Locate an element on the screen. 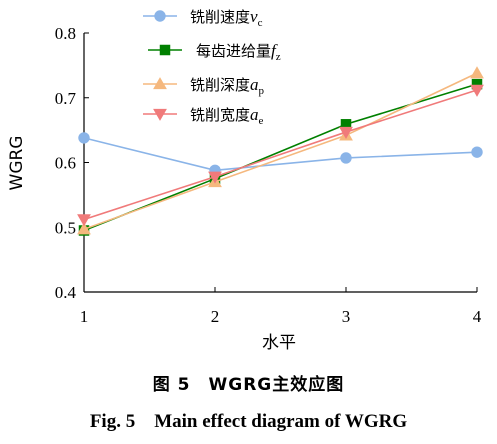 The height and width of the screenshot is (444, 497). x-tick-label: 2 is located at coordinates (215, 316).